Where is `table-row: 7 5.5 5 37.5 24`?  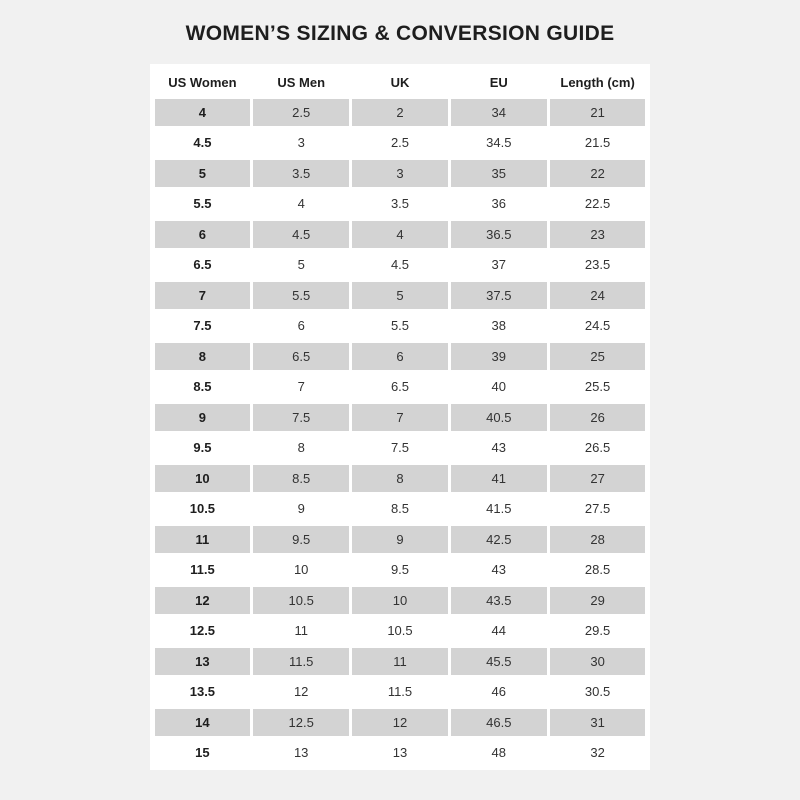
table-row: 7 5.5 5 37.5 24 is located at coordinates (400, 295).